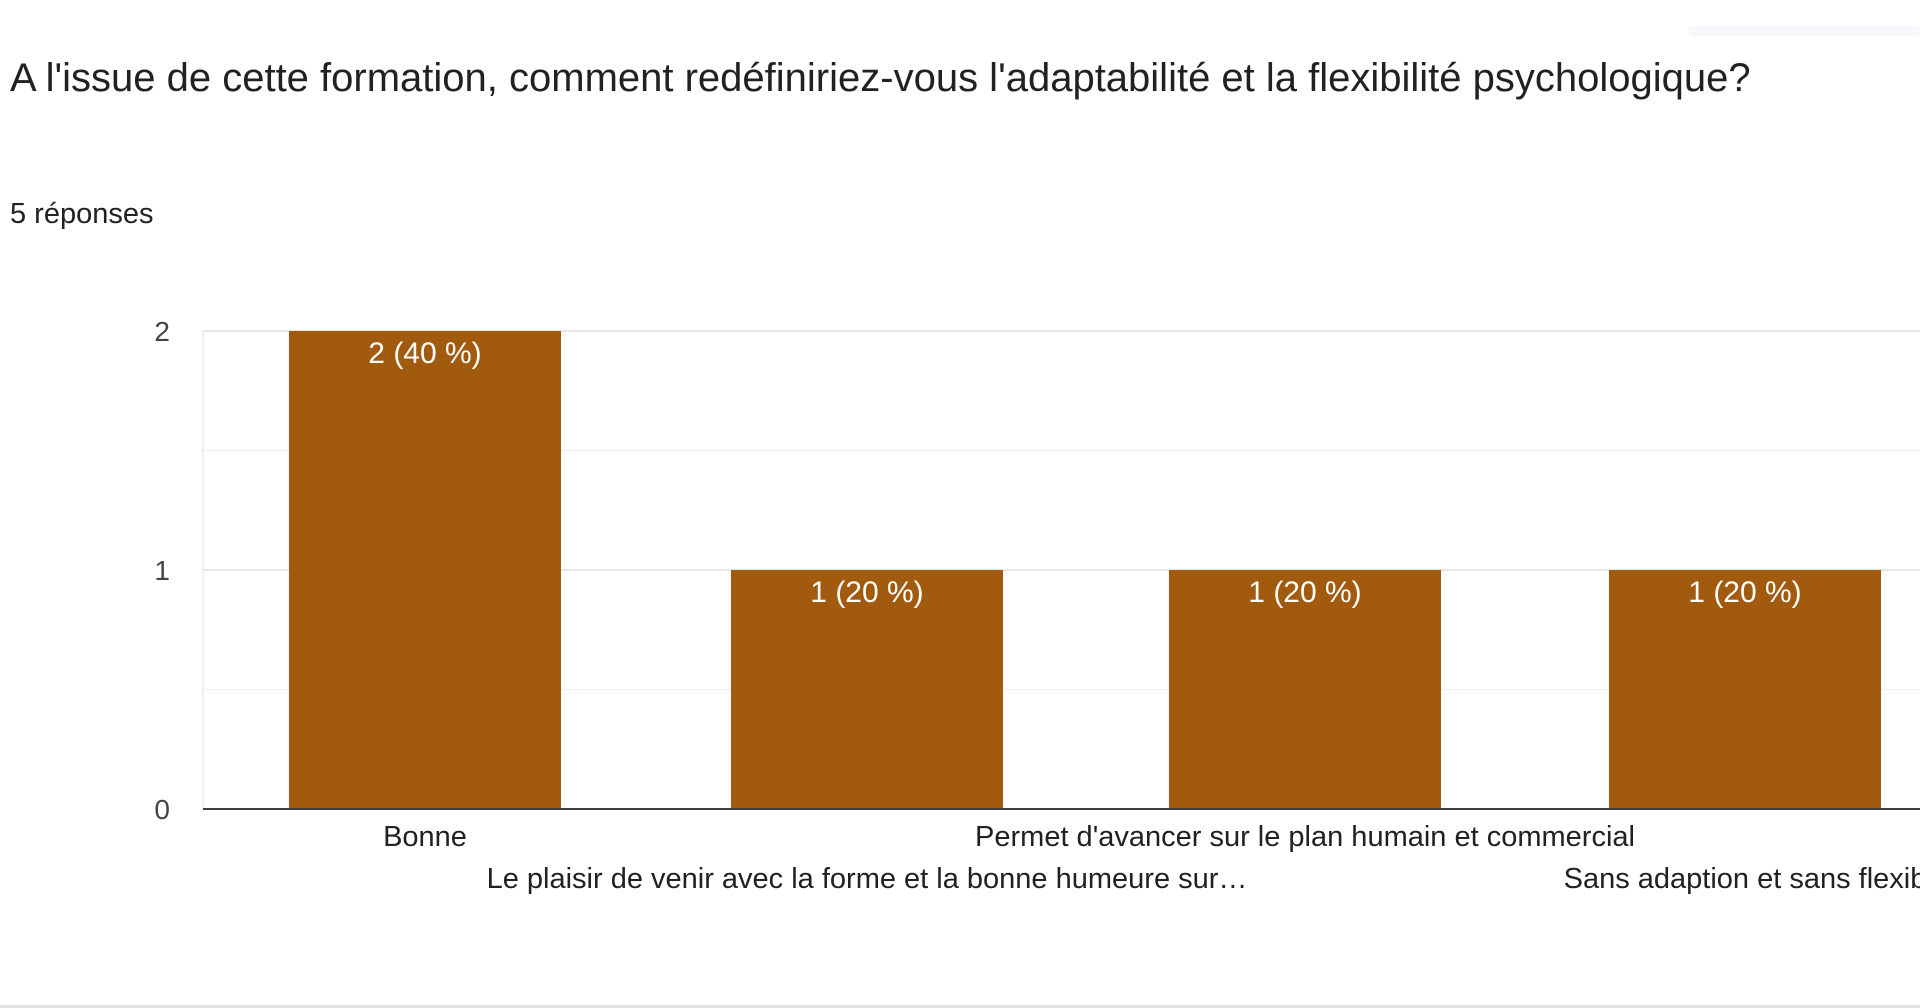 This screenshot has width=1920, height=1008. What do you see at coordinates (1742, 879) in the screenshot?
I see `x-category-label: Sans adaption et sans flexib` at bounding box center [1742, 879].